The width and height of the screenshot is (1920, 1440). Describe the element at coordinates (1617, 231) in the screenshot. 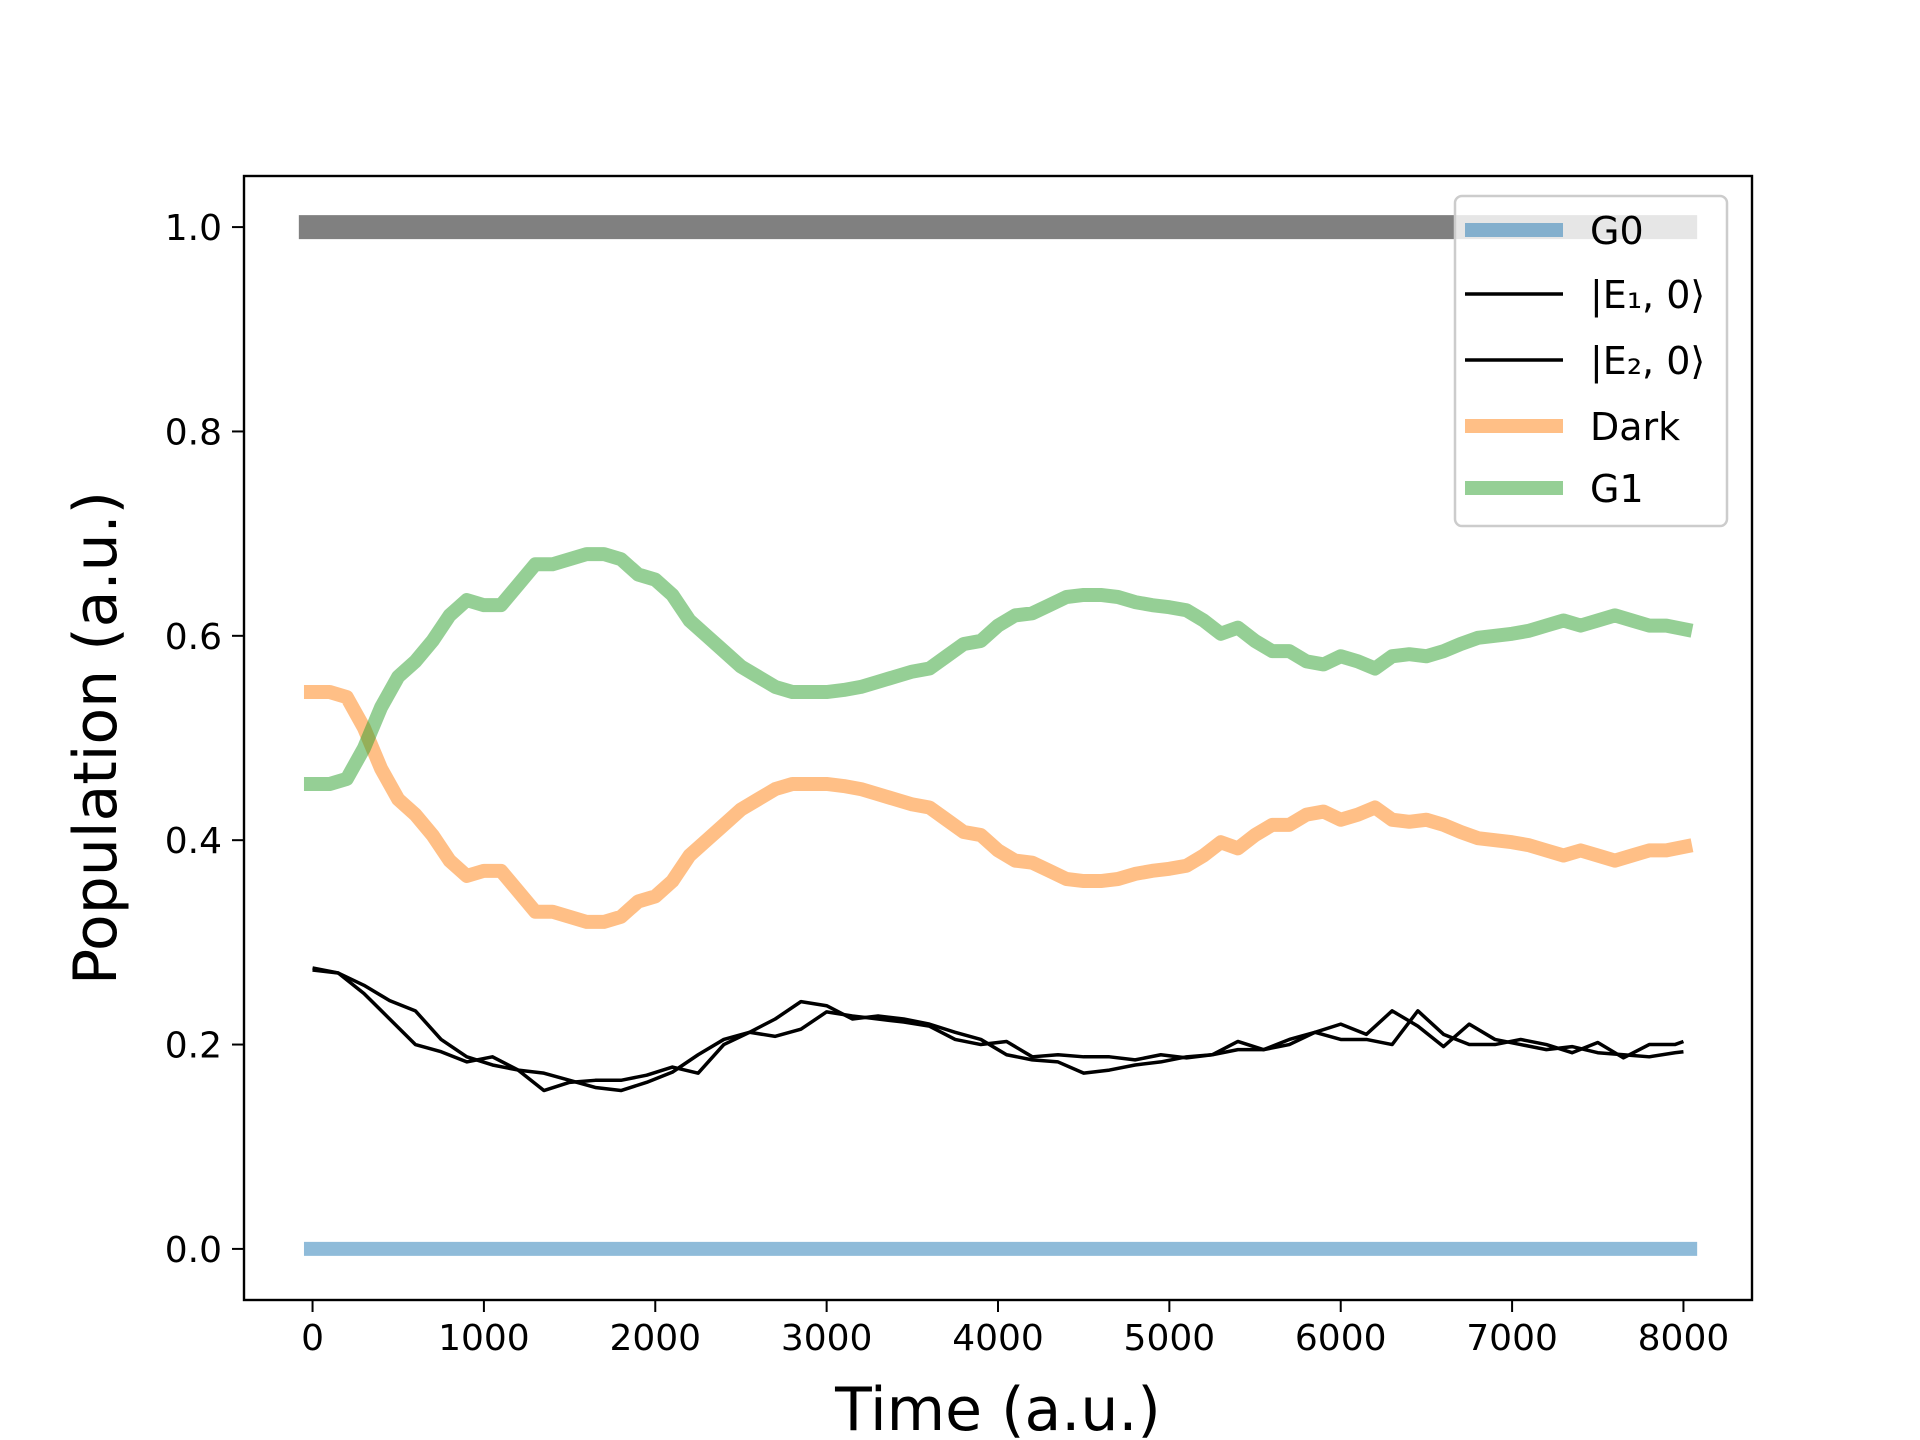

I see `legend-label-g0: G0` at that location.